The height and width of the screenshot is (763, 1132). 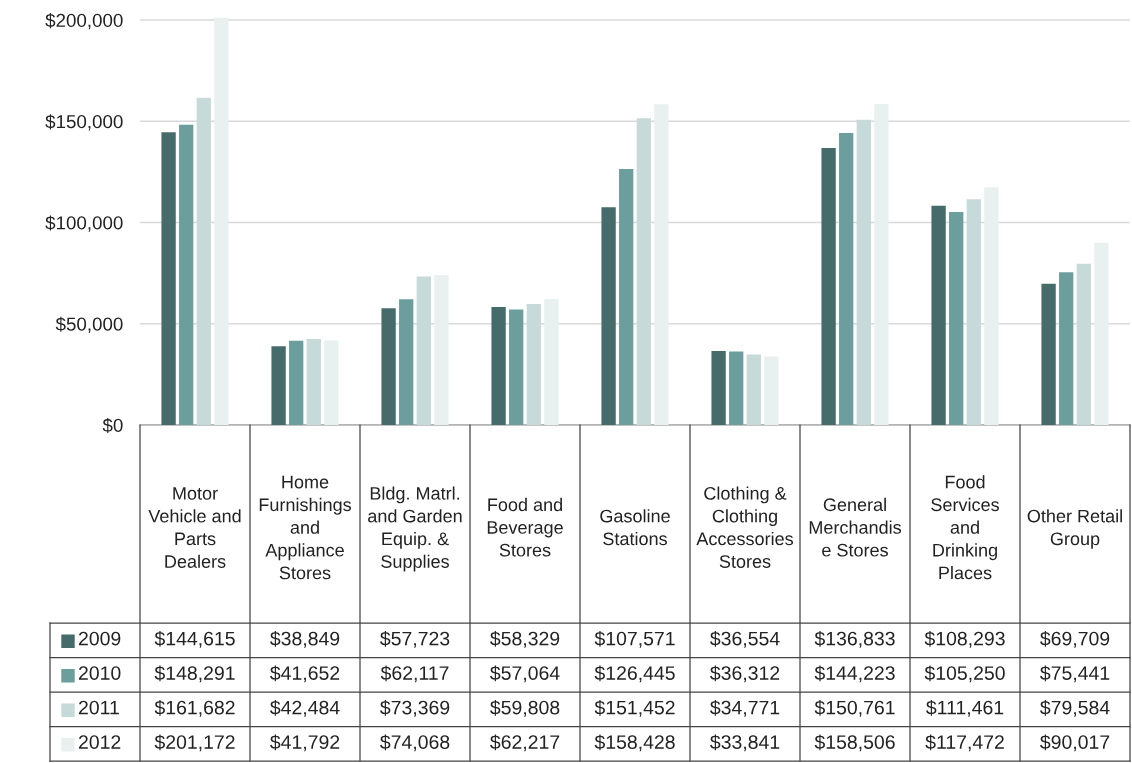 I want to click on data-label: $75,441, so click(x=1075, y=674).